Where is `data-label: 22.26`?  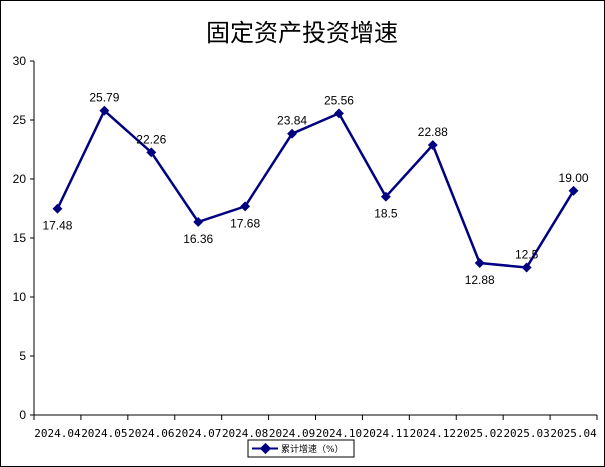
data-label: 22.26 is located at coordinates (151, 139).